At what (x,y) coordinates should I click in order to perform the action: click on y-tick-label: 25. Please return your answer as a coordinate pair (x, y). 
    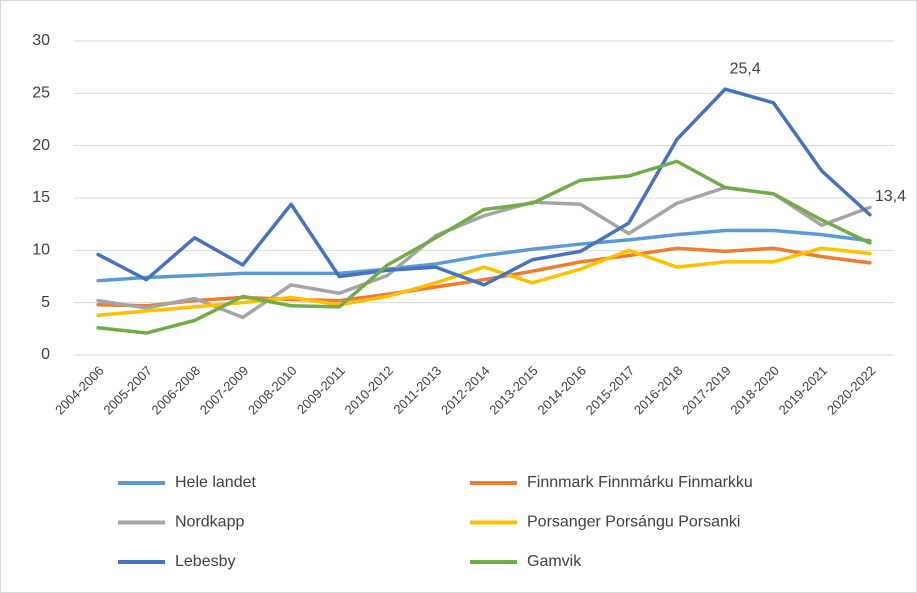
    Looking at the image, I should click on (41, 93).